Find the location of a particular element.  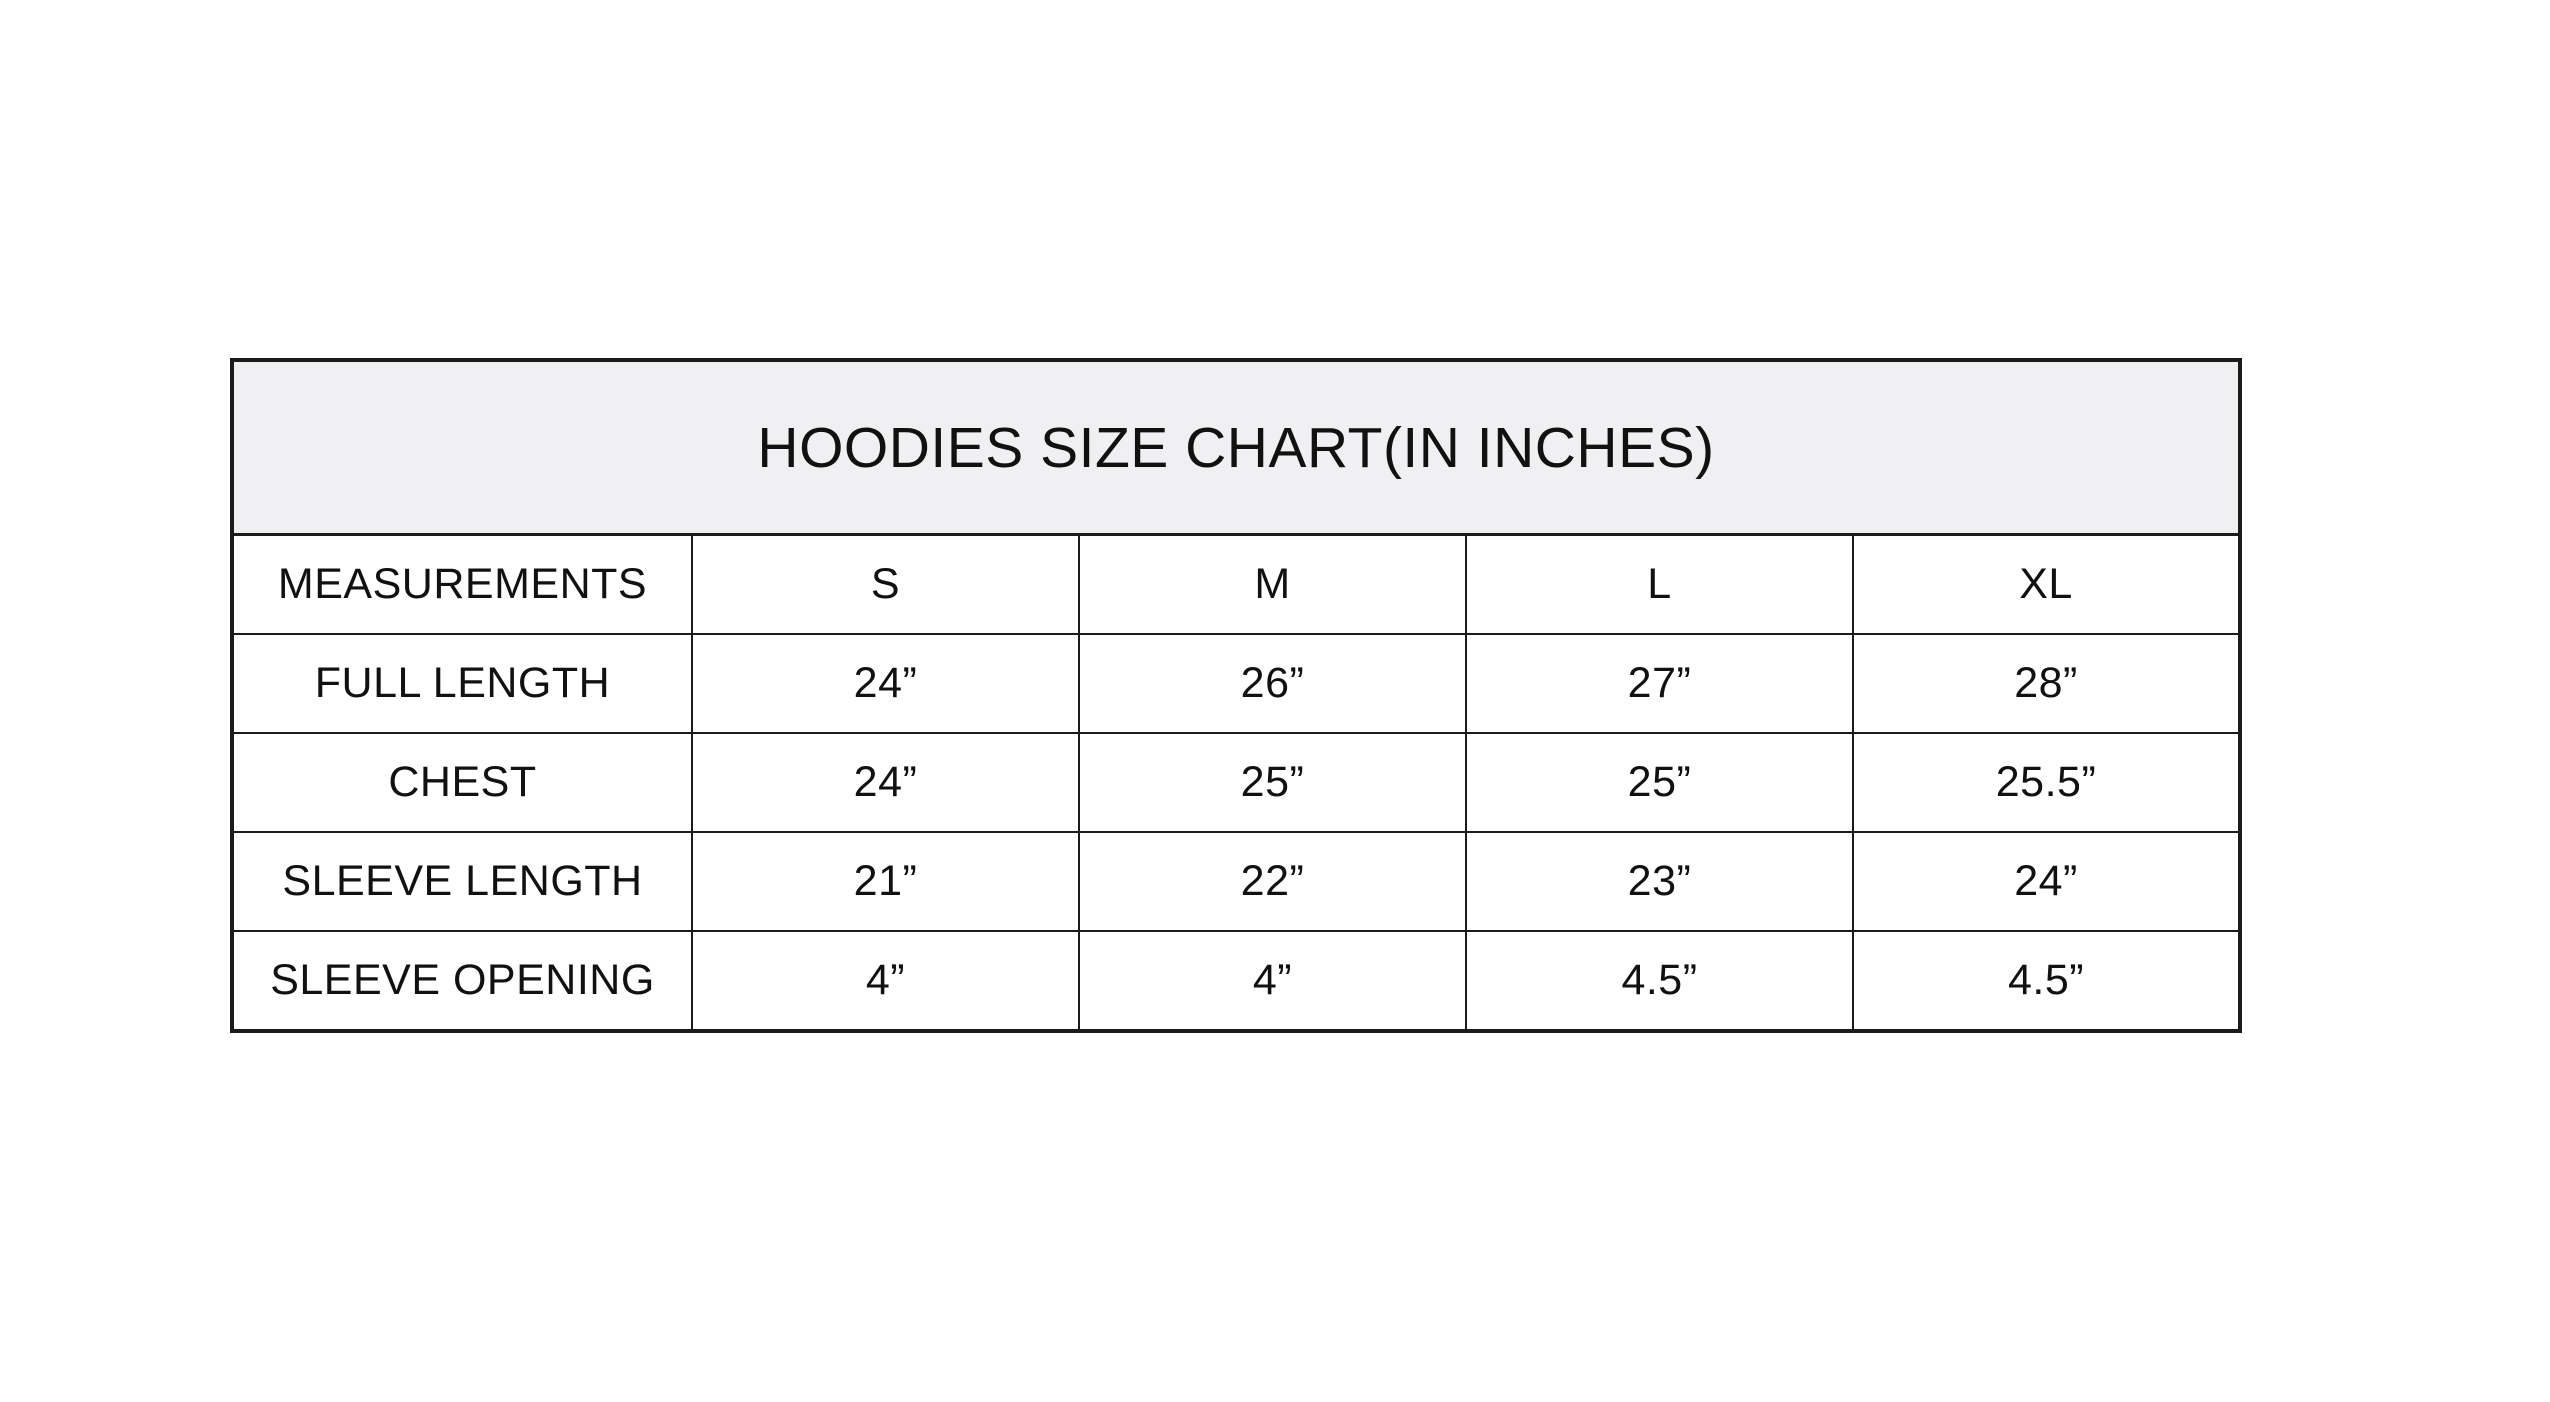

column-header-m: M is located at coordinates (1272, 584).